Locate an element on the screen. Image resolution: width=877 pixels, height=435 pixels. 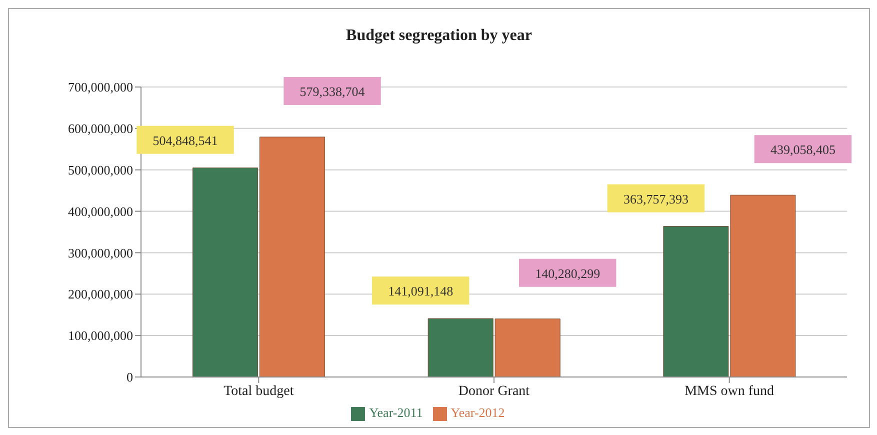
chart-title: Budget segregation by year is located at coordinates (439, 36).